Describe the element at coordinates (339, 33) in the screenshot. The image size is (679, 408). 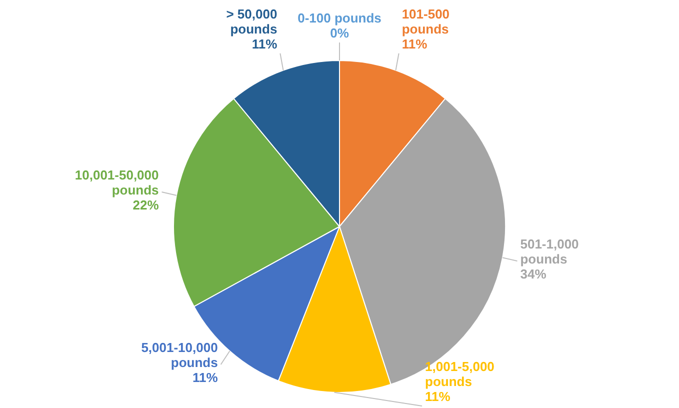
I see `text: 0%` at that location.